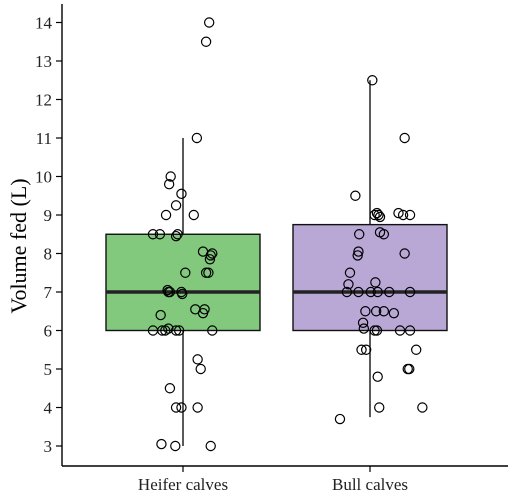  I want to click on y-tick-label: 5, so click(48, 369).